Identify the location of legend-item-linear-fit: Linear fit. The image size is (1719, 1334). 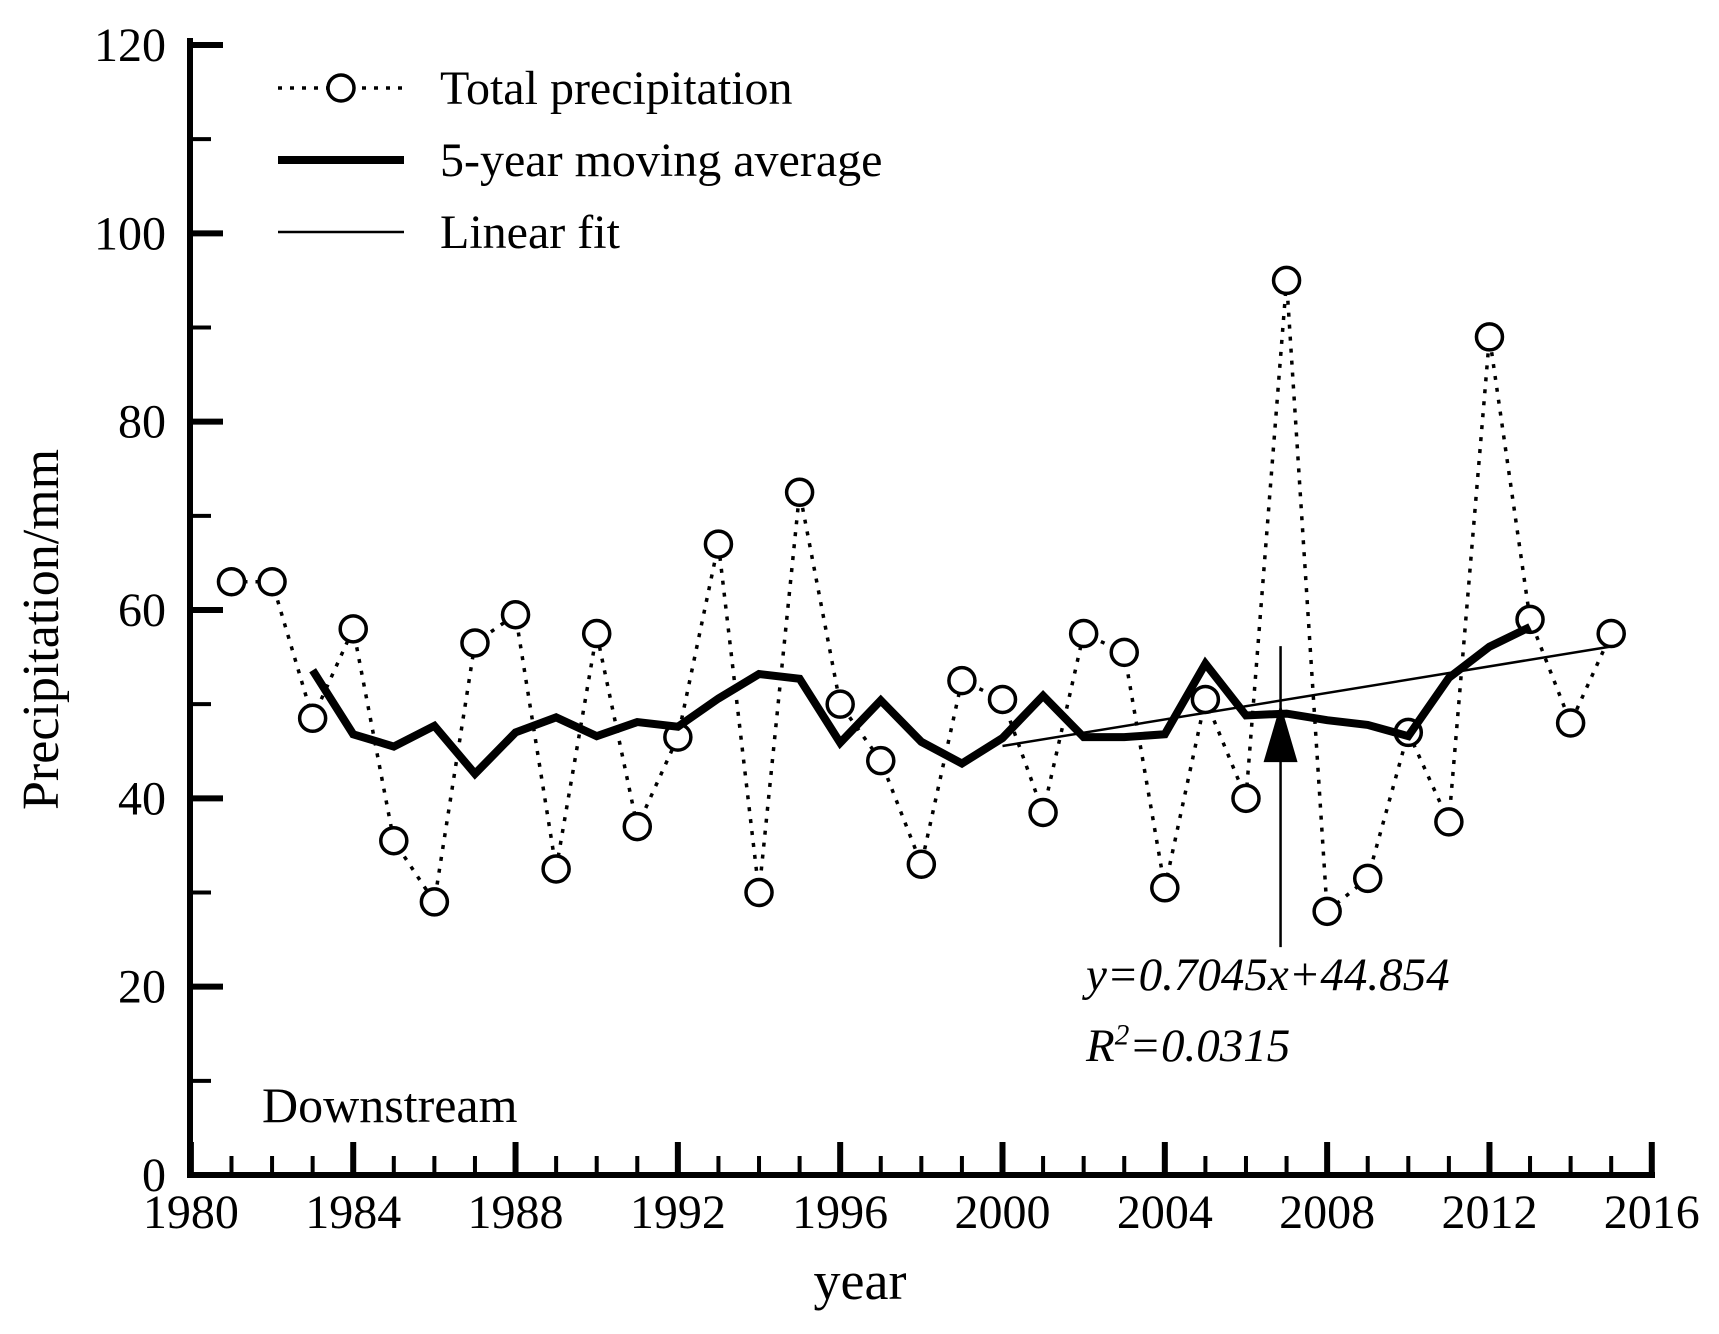
(569, 232).